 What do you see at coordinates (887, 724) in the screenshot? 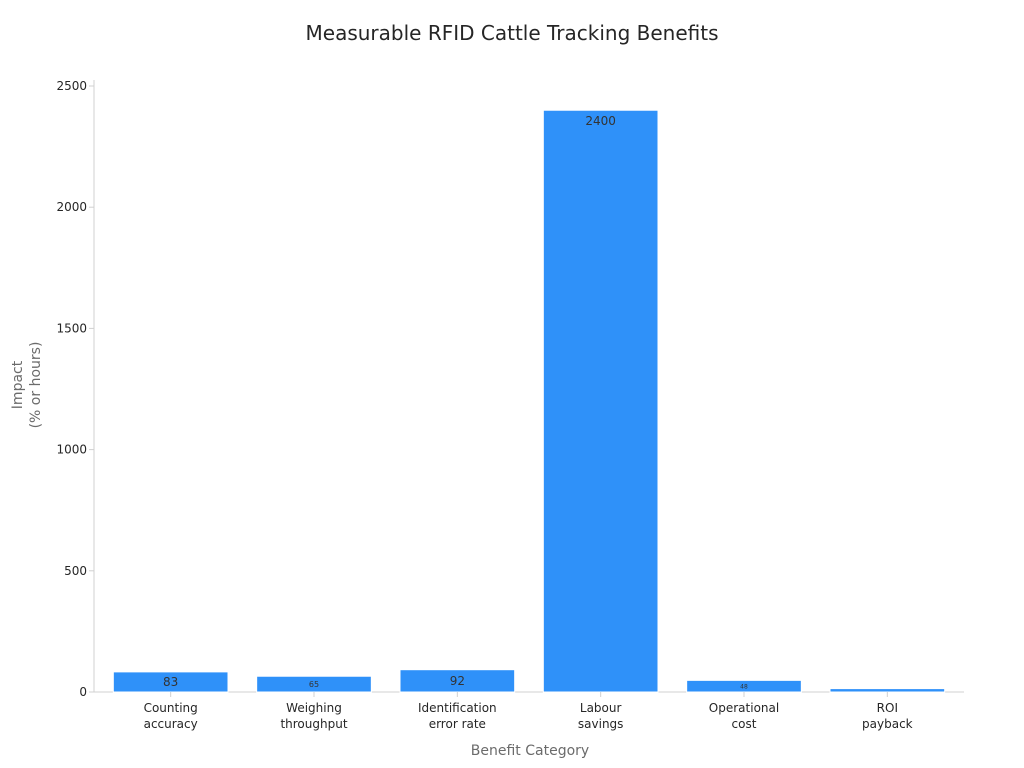
I see `x-tick-label: payback` at bounding box center [887, 724].